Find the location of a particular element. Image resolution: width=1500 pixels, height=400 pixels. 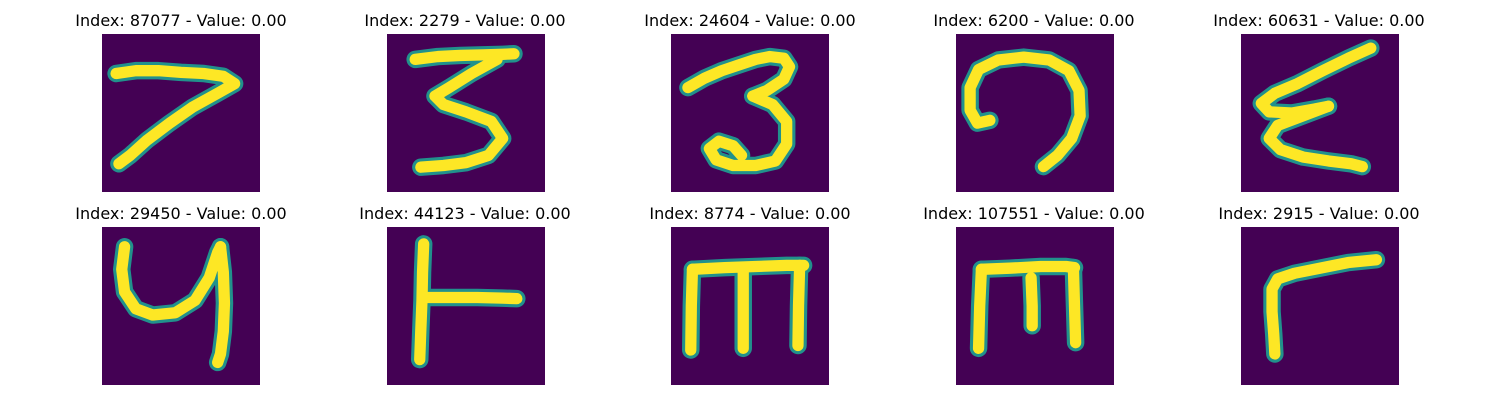

panel-title: Index: 2915 - Value: 0.00 is located at coordinates (1319, 213).